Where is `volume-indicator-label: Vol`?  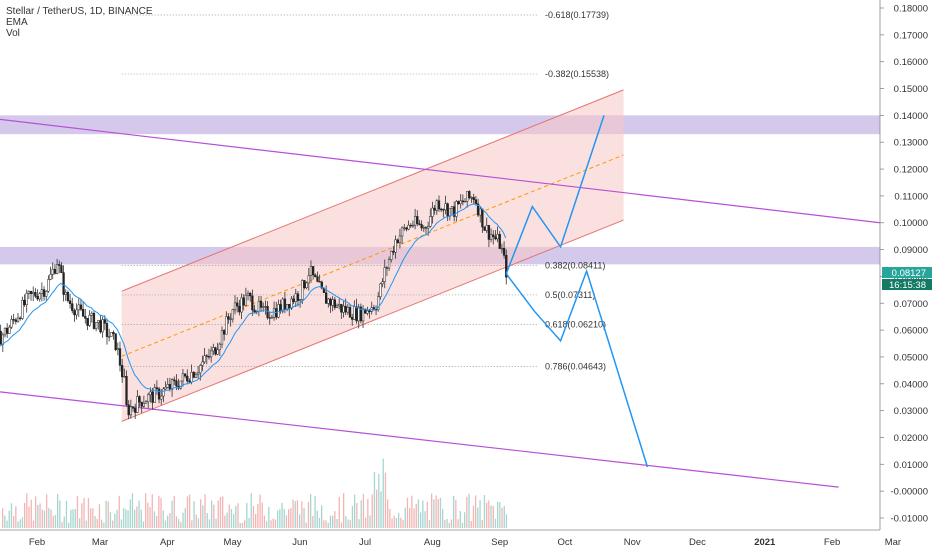 volume-indicator-label: Vol is located at coordinates (13, 33).